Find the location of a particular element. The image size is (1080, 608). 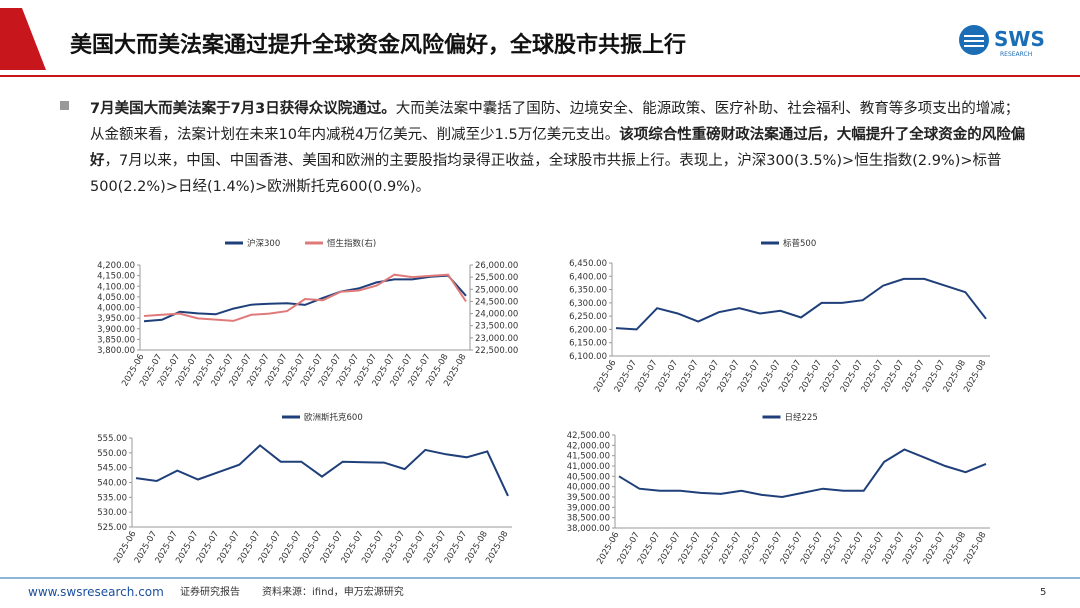

y-tick-label: 540.00 is located at coordinates (112, 484).